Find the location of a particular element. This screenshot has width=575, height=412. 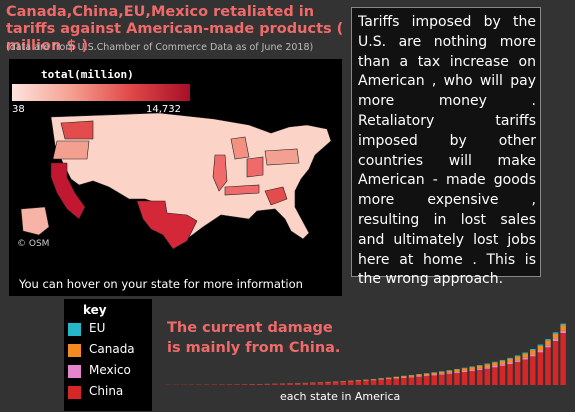

state-ohio is located at coordinates (255, 167).